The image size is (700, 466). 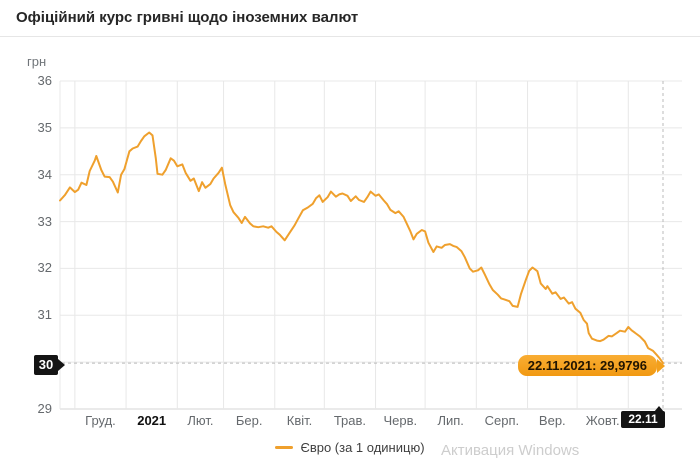 What do you see at coordinates (200, 420) in the screenshot?
I see `x-tick-label: Лют.` at bounding box center [200, 420].